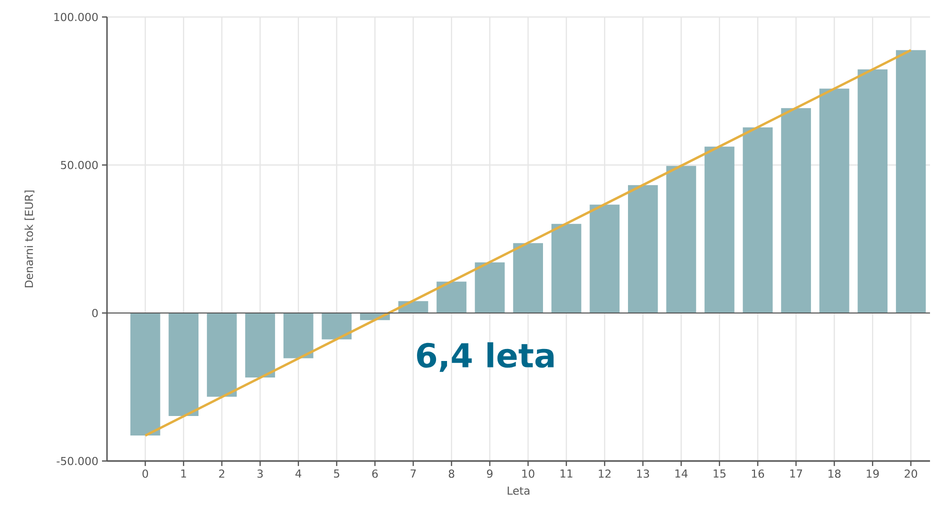 This screenshot has height=510, width=935. What do you see at coordinates (183, 474) in the screenshot?
I see `x-tick-label: 1` at bounding box center [183, 474].